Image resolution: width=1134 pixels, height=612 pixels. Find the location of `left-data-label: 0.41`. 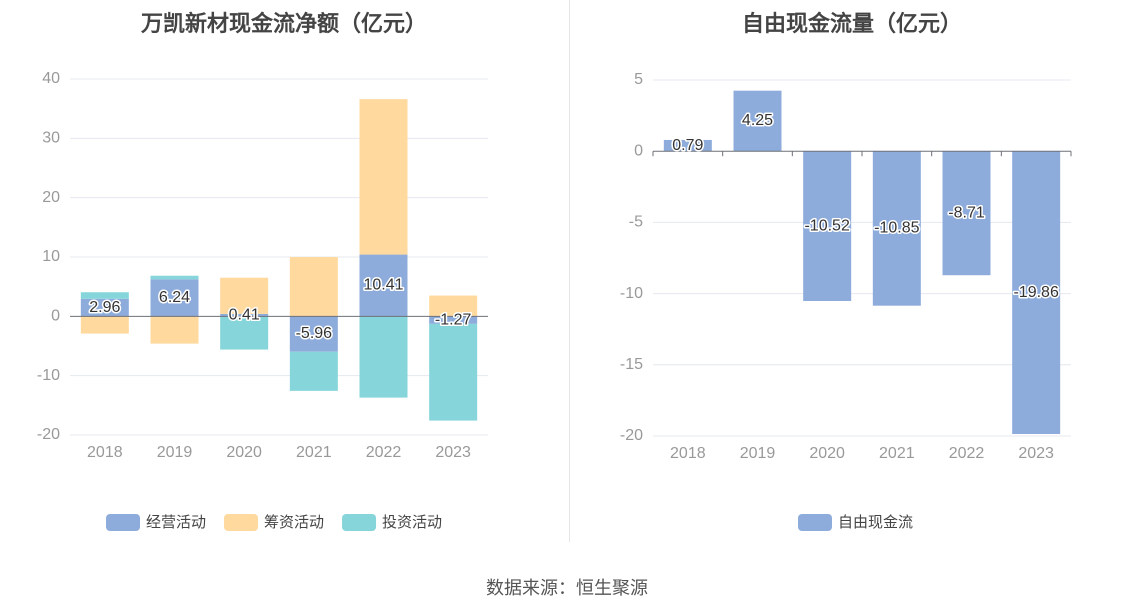

left-data-label: 0.41 is located at coordinates (244, 314).